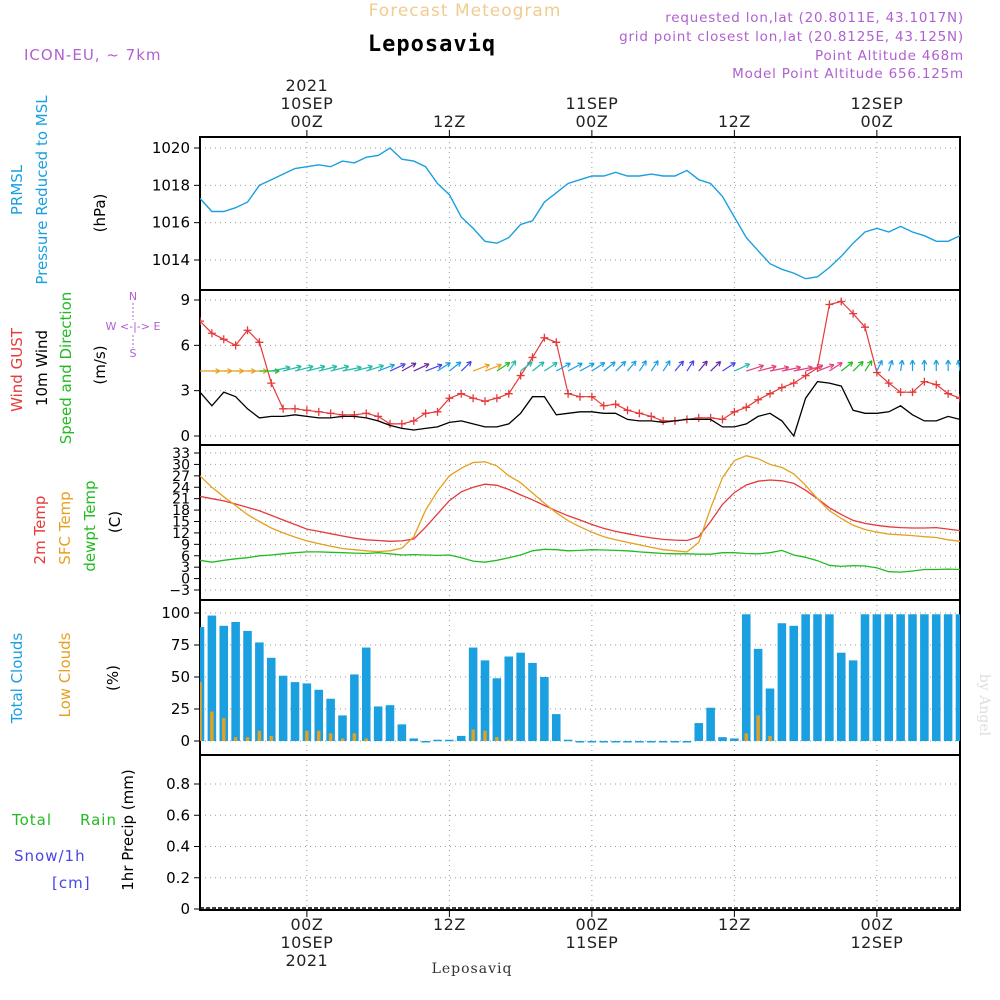 The width and height of the screenshot is (1000, 1000). Describe the element at coordinates (306, 103) in the screenshot. I see `top-date-label: 10SEP` at that location.